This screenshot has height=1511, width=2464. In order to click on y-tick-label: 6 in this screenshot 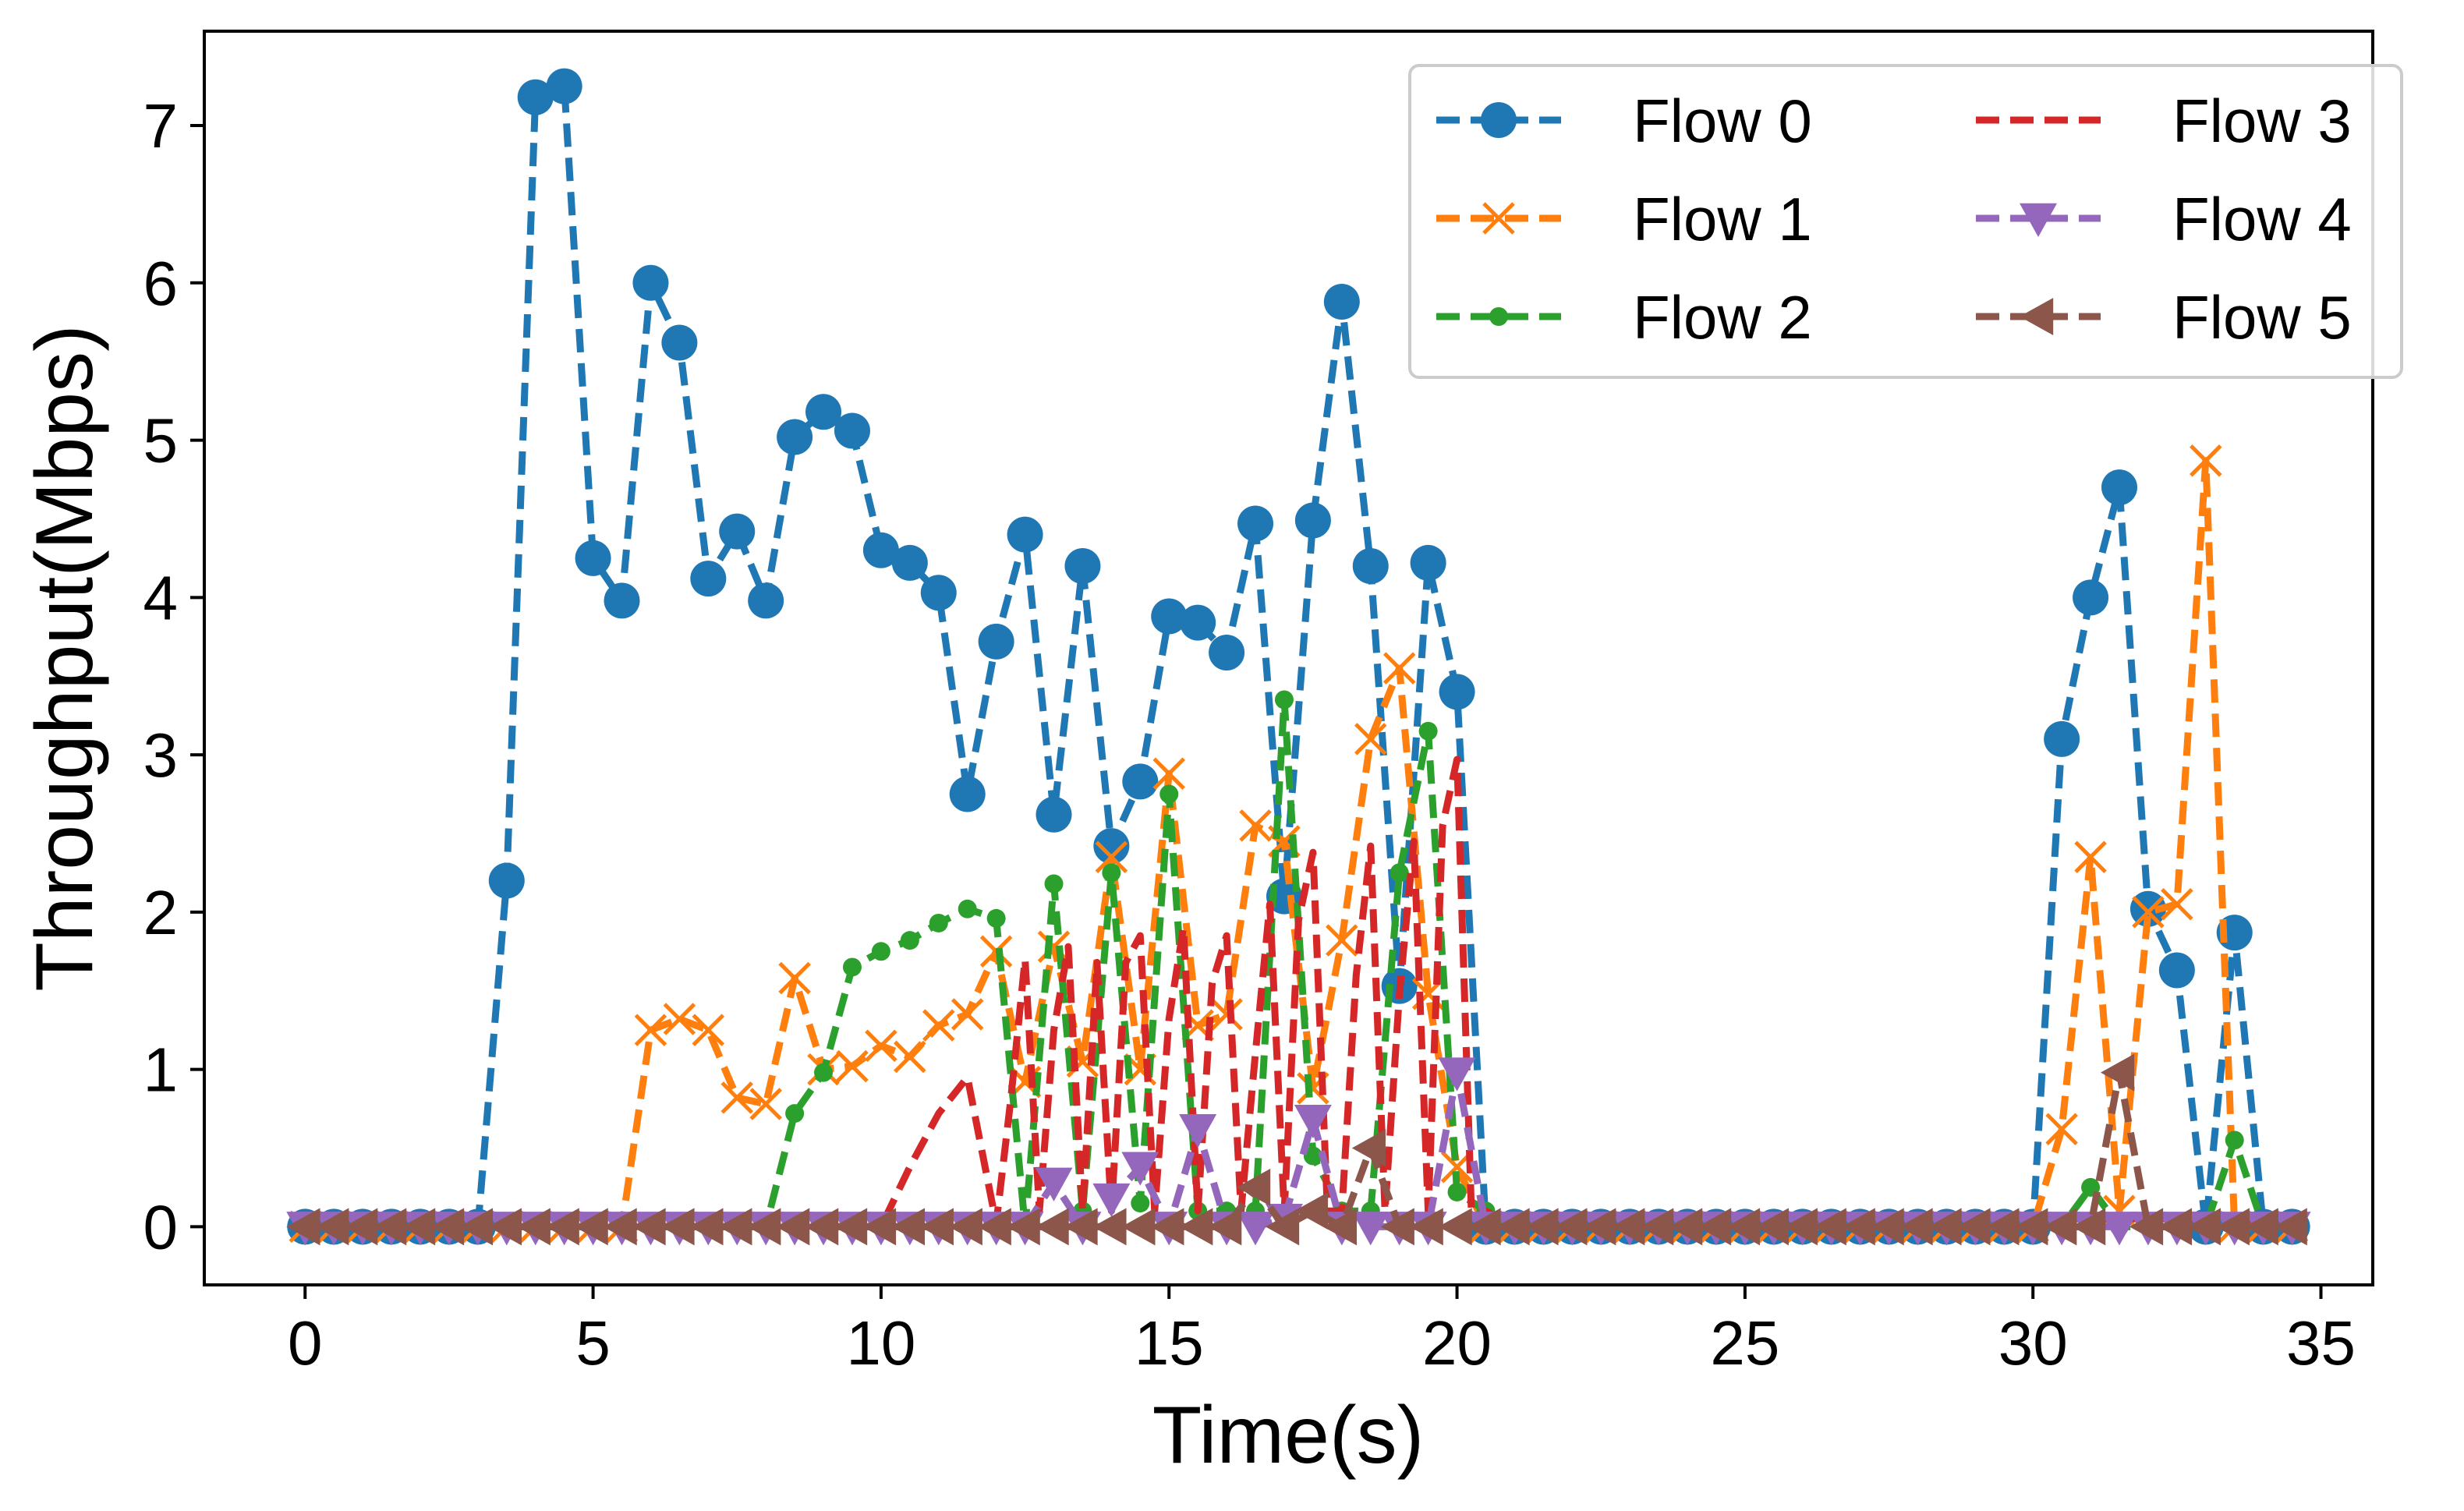, I will do `click(161, 283)`.